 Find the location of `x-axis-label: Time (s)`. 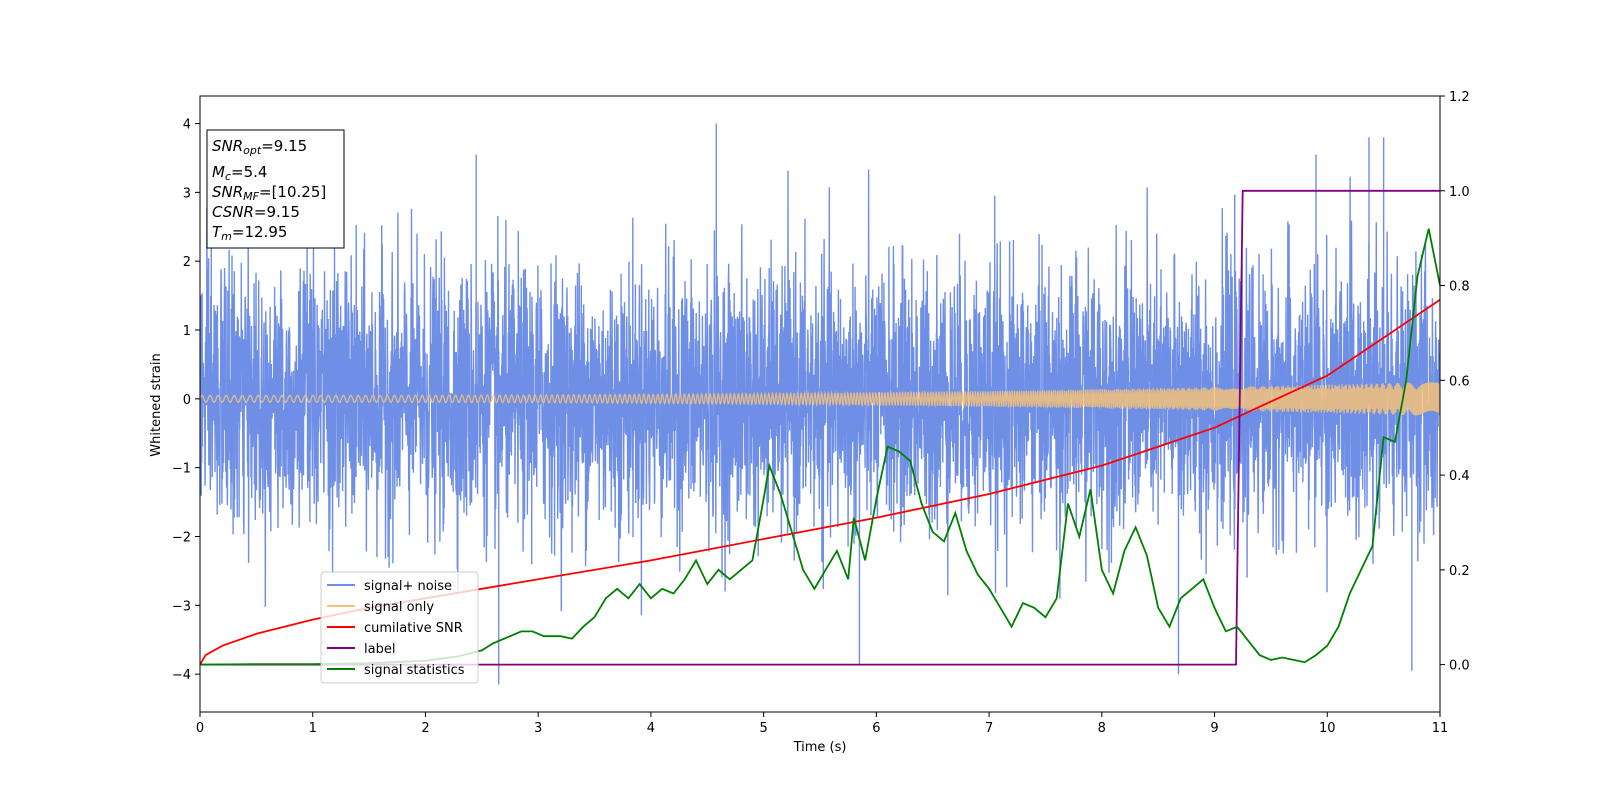

x-axis-label: Time (s) is located at coordinates (820, 747).